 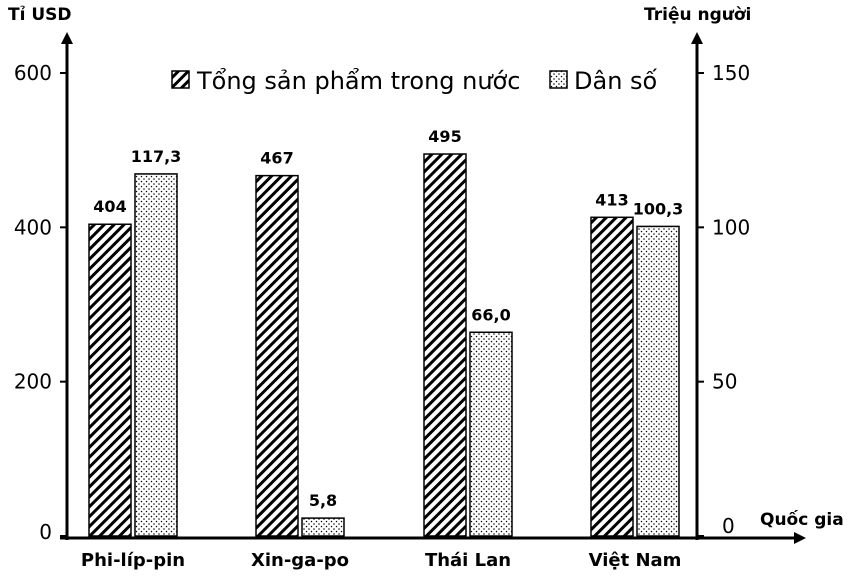 I want to click on left-tick-label: 0, so click(x=45, y=532).